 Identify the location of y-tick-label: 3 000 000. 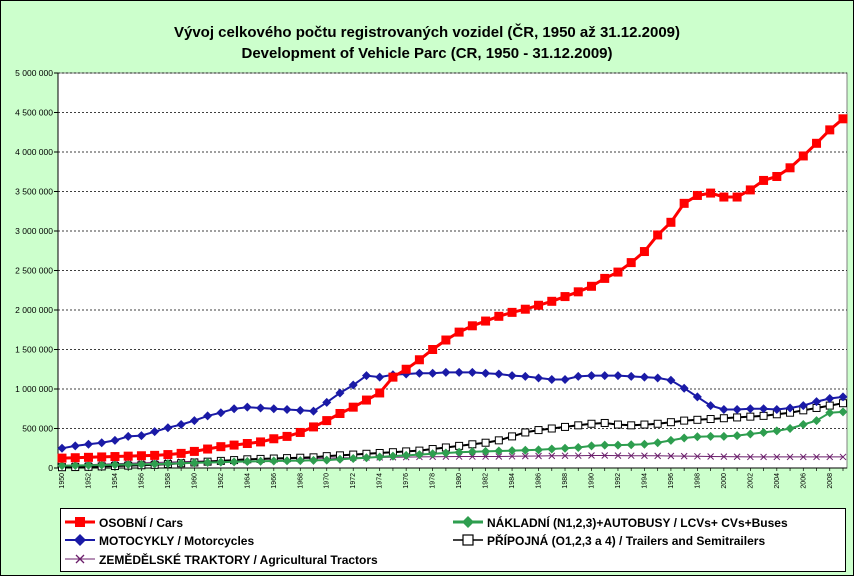
(34, 231).